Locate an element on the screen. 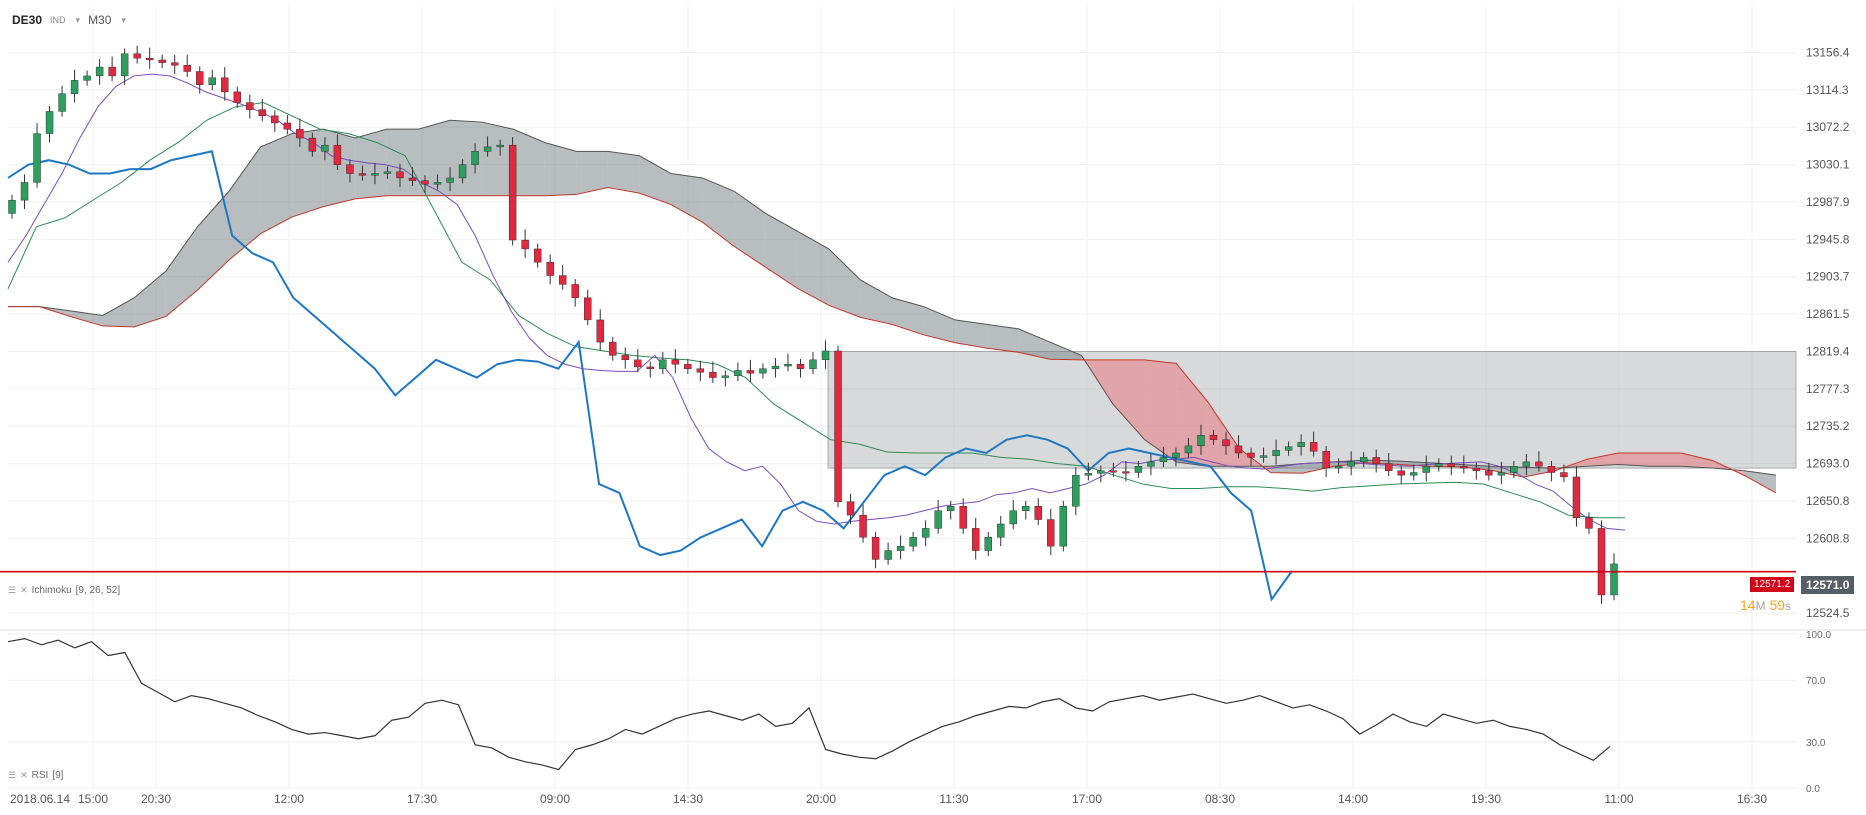  rsi-line is located at coordinates (809, 704).